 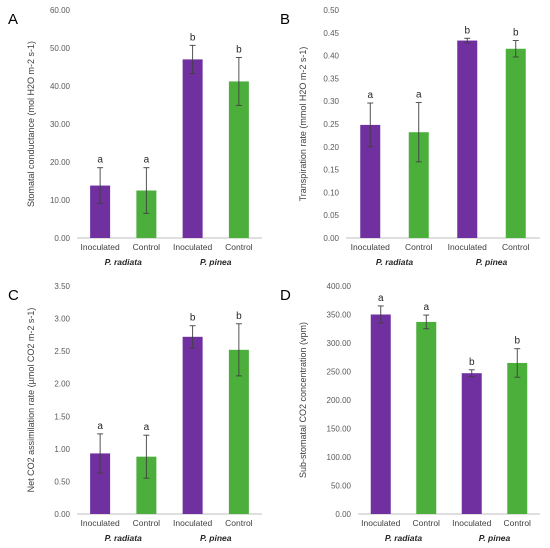 I want to click on y-tick-label: 1.00, so click(x=62, y=449).